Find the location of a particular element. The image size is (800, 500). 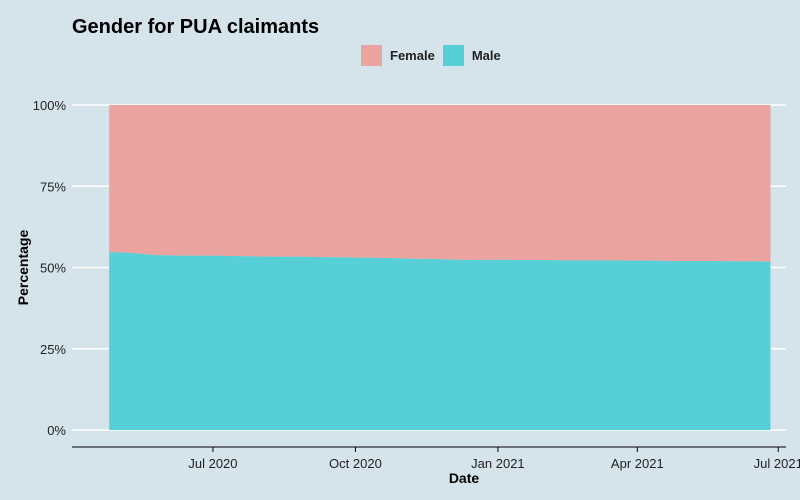

legend-item-male: Male is located at coordinates (471, 55).